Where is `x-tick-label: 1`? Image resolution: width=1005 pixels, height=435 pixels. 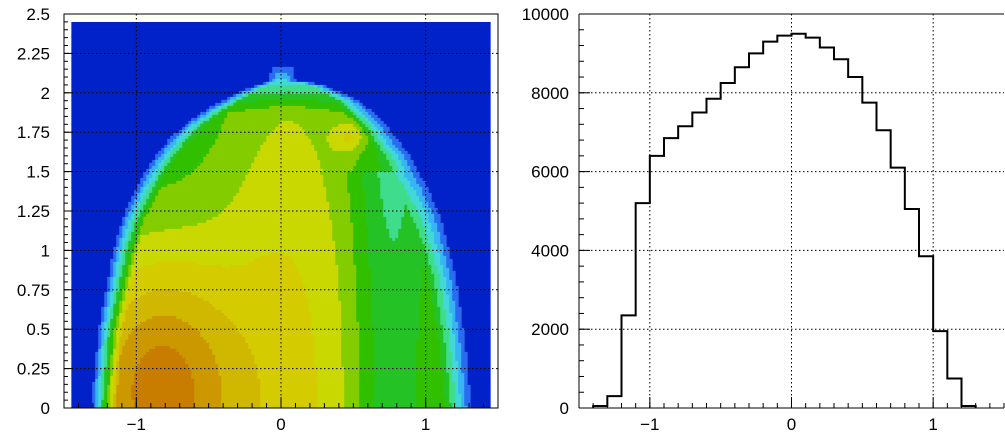
x-tick-label: 1 is located at coordinates (425, 424).